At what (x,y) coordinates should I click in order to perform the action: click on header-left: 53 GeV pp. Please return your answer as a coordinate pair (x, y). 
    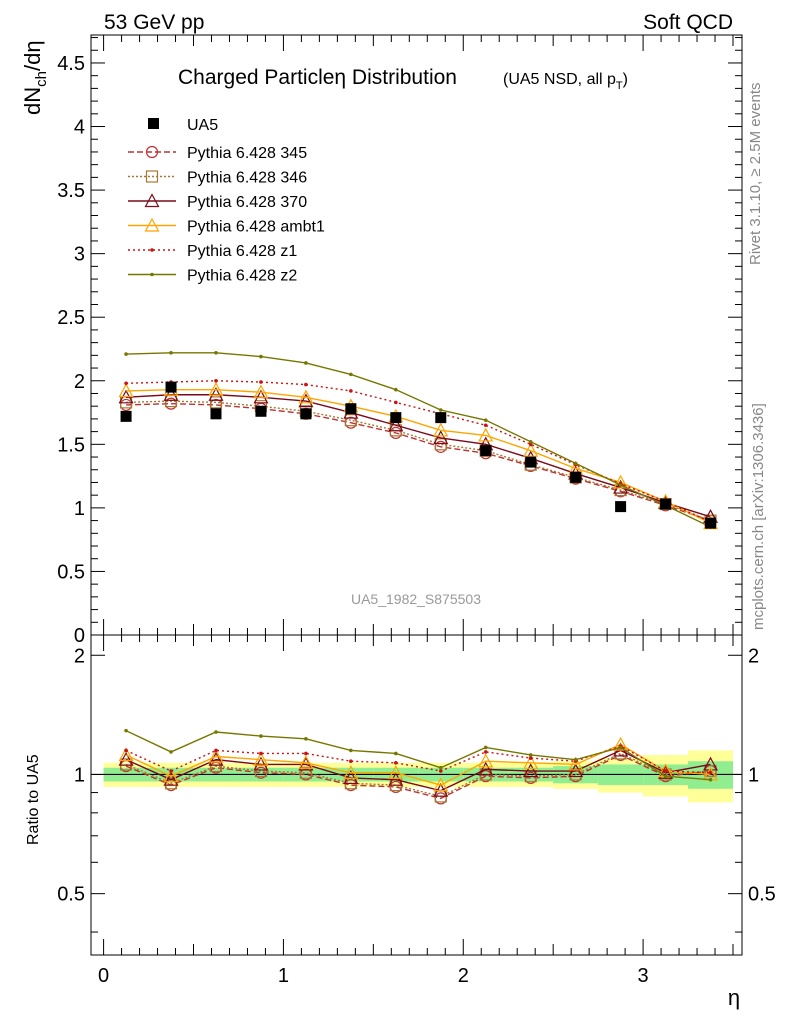
    Looking at the image, I should click on (154, 22).